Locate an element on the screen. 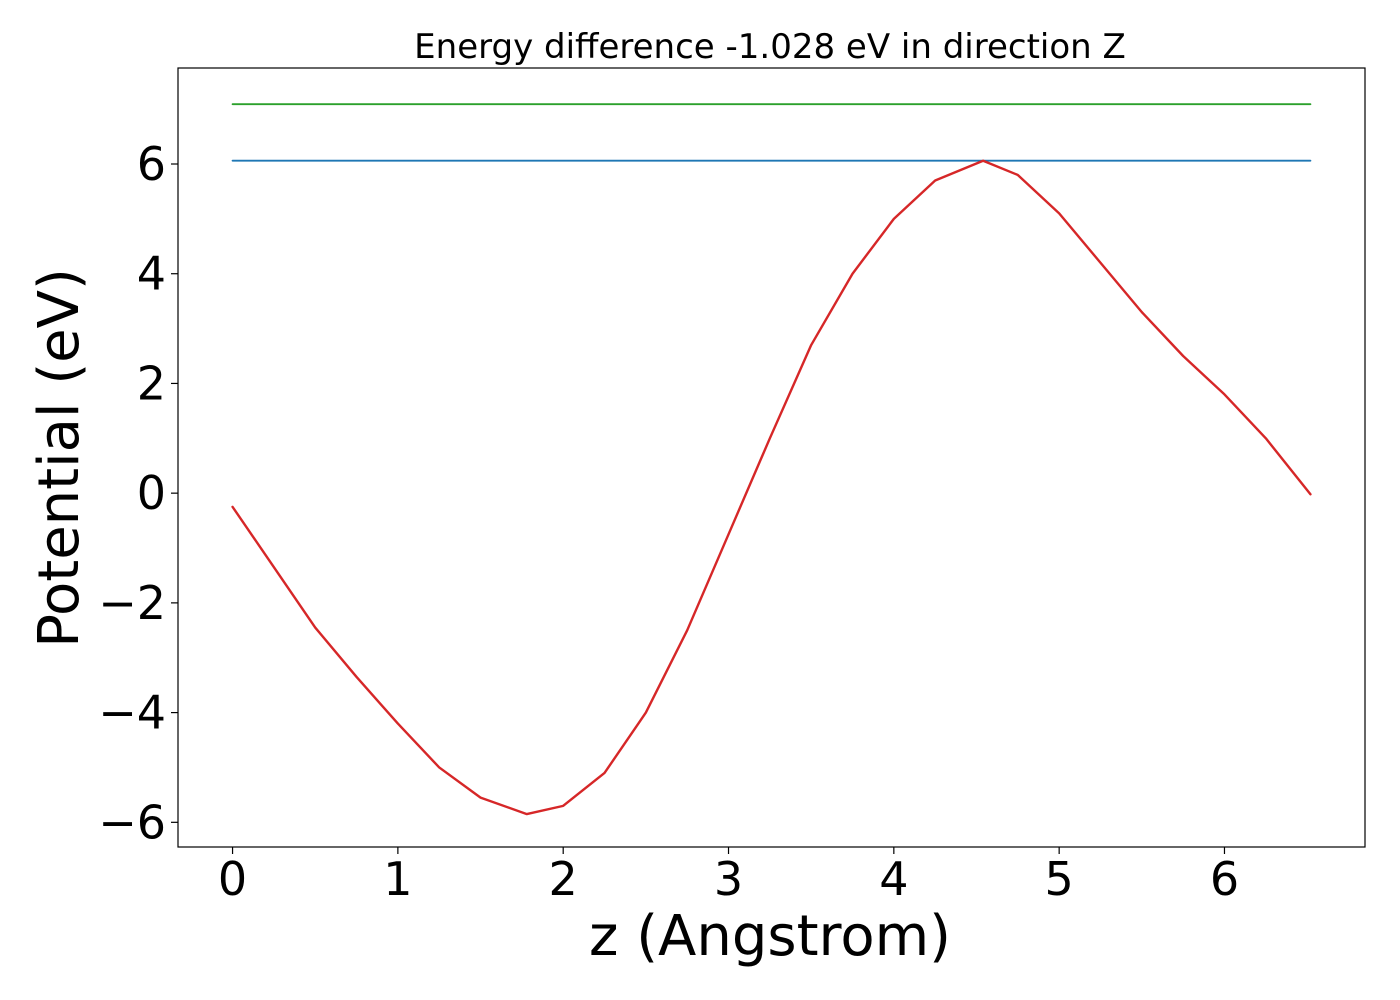 Image resolution: width=1400 pixels, height=1000 pixels. y-tick-label: −2 is located at coordinates (132, 603).